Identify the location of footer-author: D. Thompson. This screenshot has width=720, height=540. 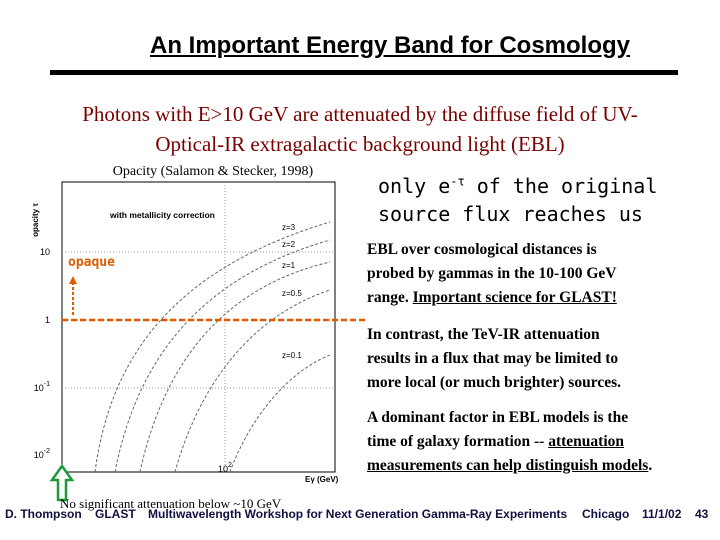
(43, 514).